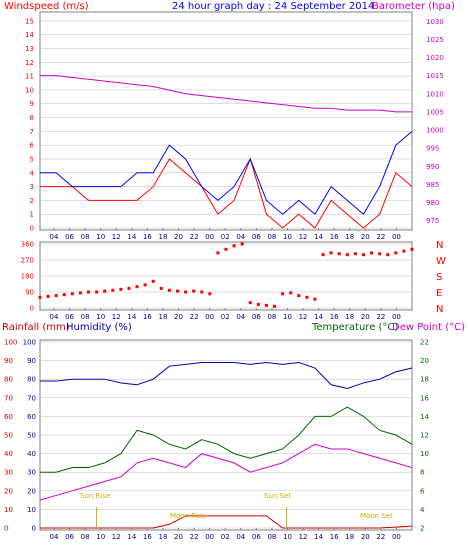 The height and width of the screenshot is (555, 468). I want to click on temp-x-tick-label: 08, so click(85, 537).